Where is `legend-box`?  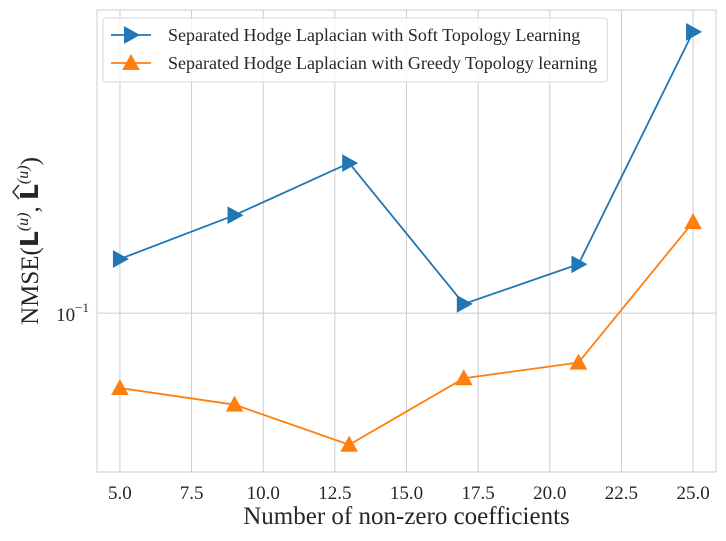 legend-box is located at coordinates (355, 50).